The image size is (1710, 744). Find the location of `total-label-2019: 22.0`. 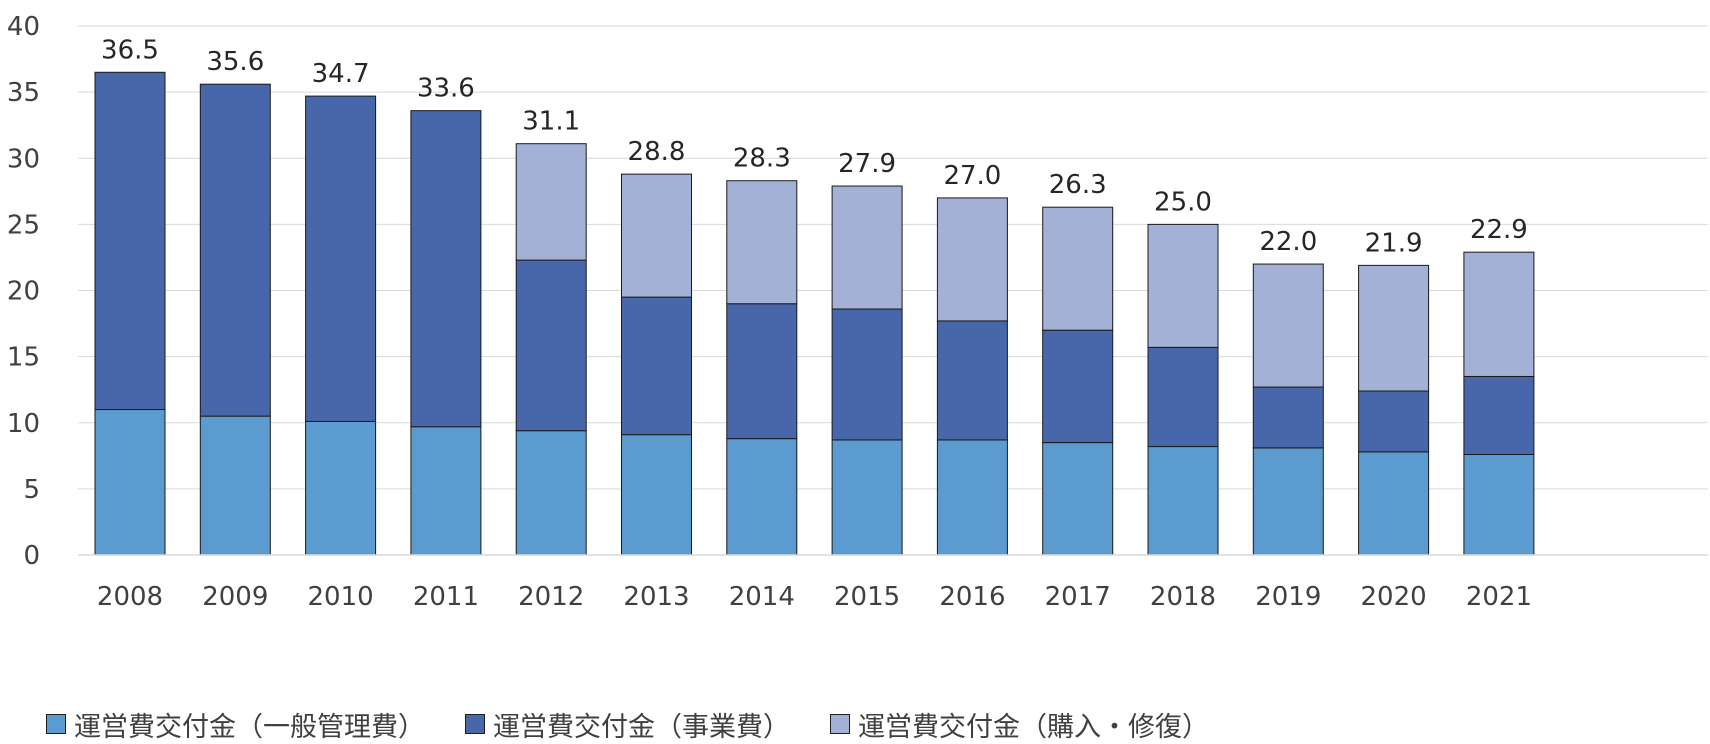

total-label-2019: 22.0 is located at coordinates (1288, 242).